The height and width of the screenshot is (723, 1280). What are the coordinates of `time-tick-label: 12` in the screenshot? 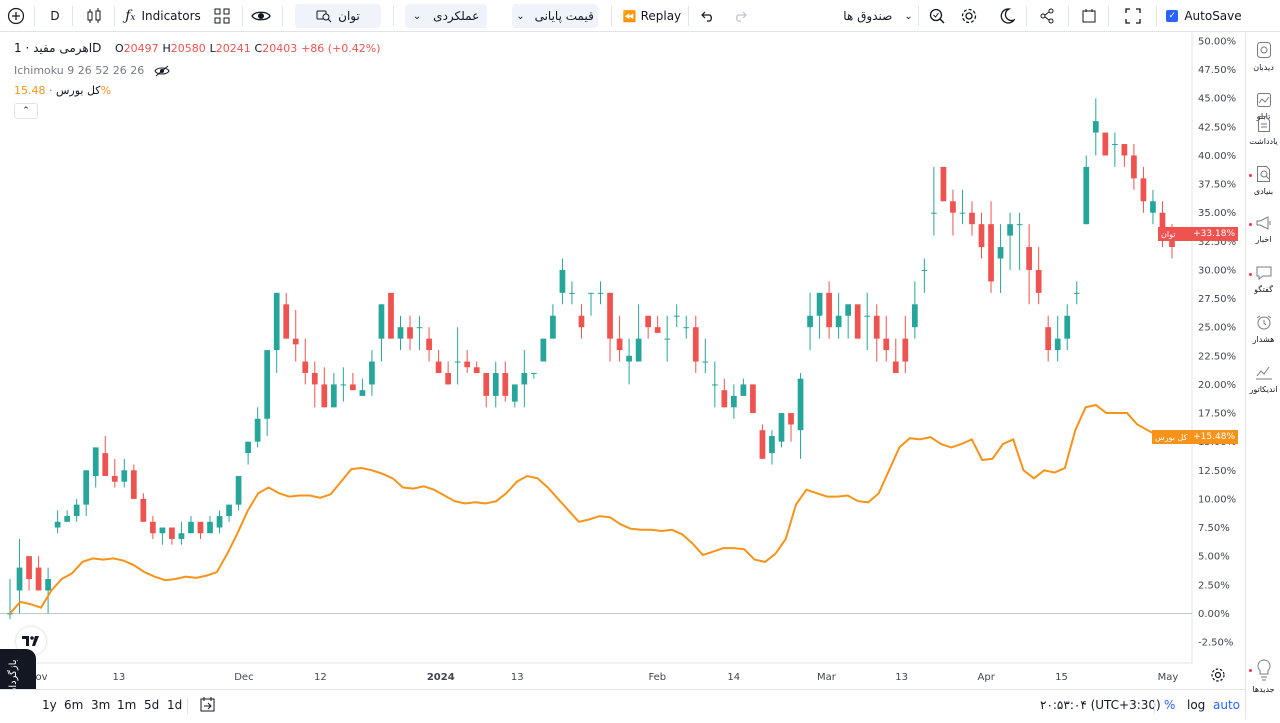 It's located at (320, 677).